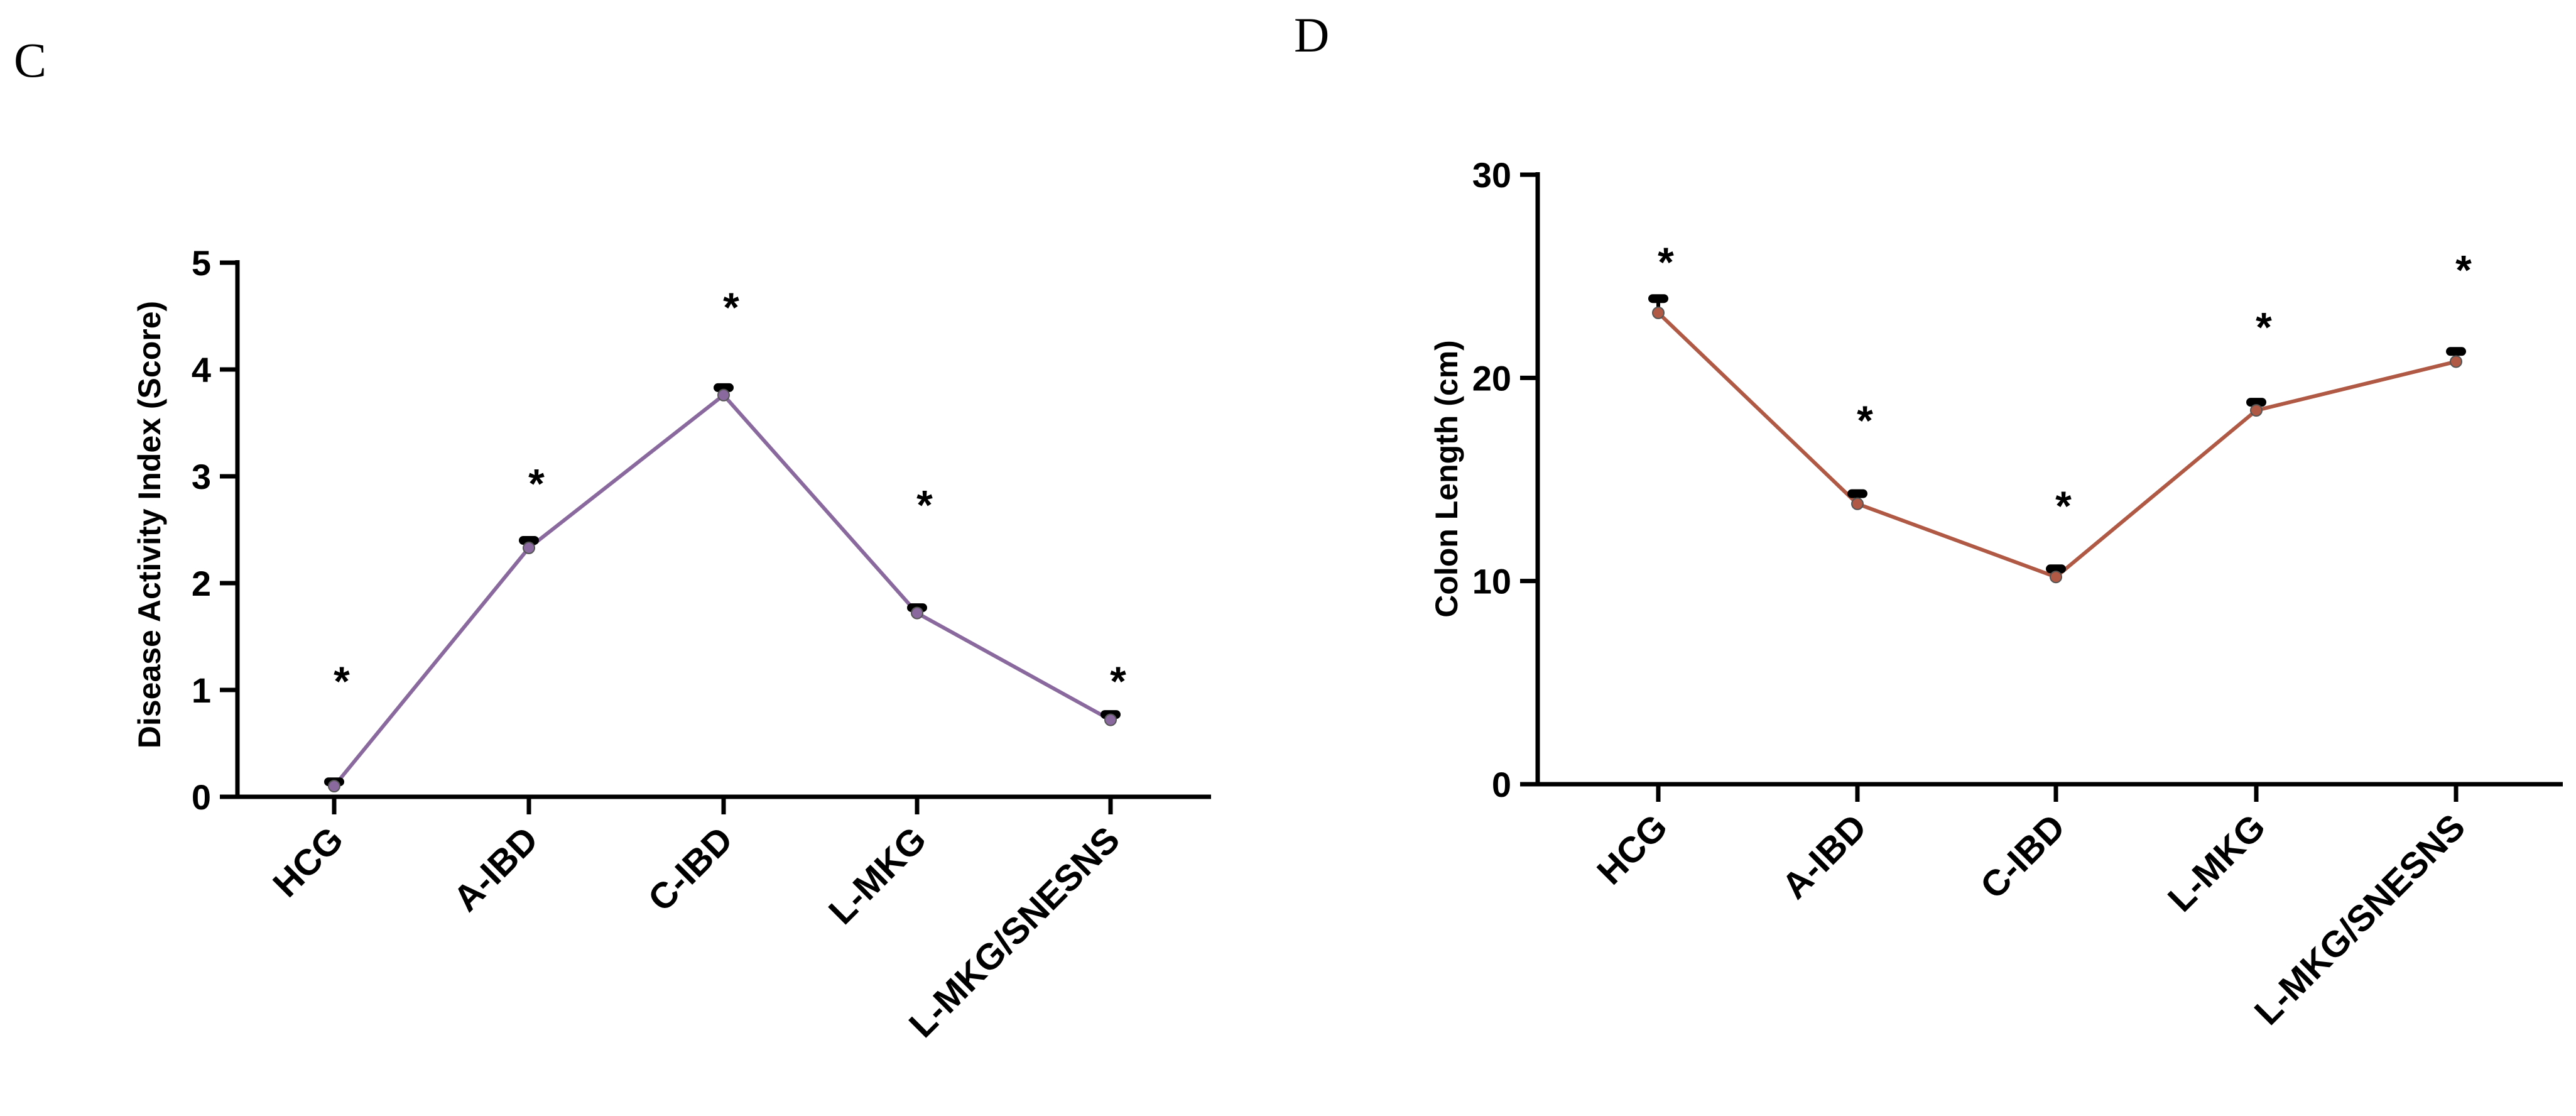  Describe the element at coordinates (30, 60) in the screenshot. I see `panel-letter-c: C` at that location.